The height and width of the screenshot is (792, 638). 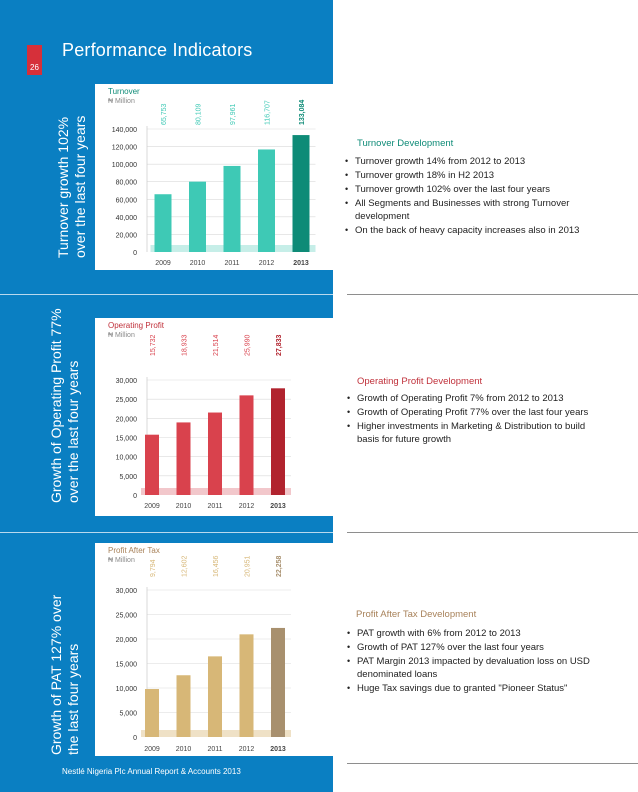 I want to click on list-item: PAT growth with 6% from 2012 to 2013, so click(x=478, y=633).